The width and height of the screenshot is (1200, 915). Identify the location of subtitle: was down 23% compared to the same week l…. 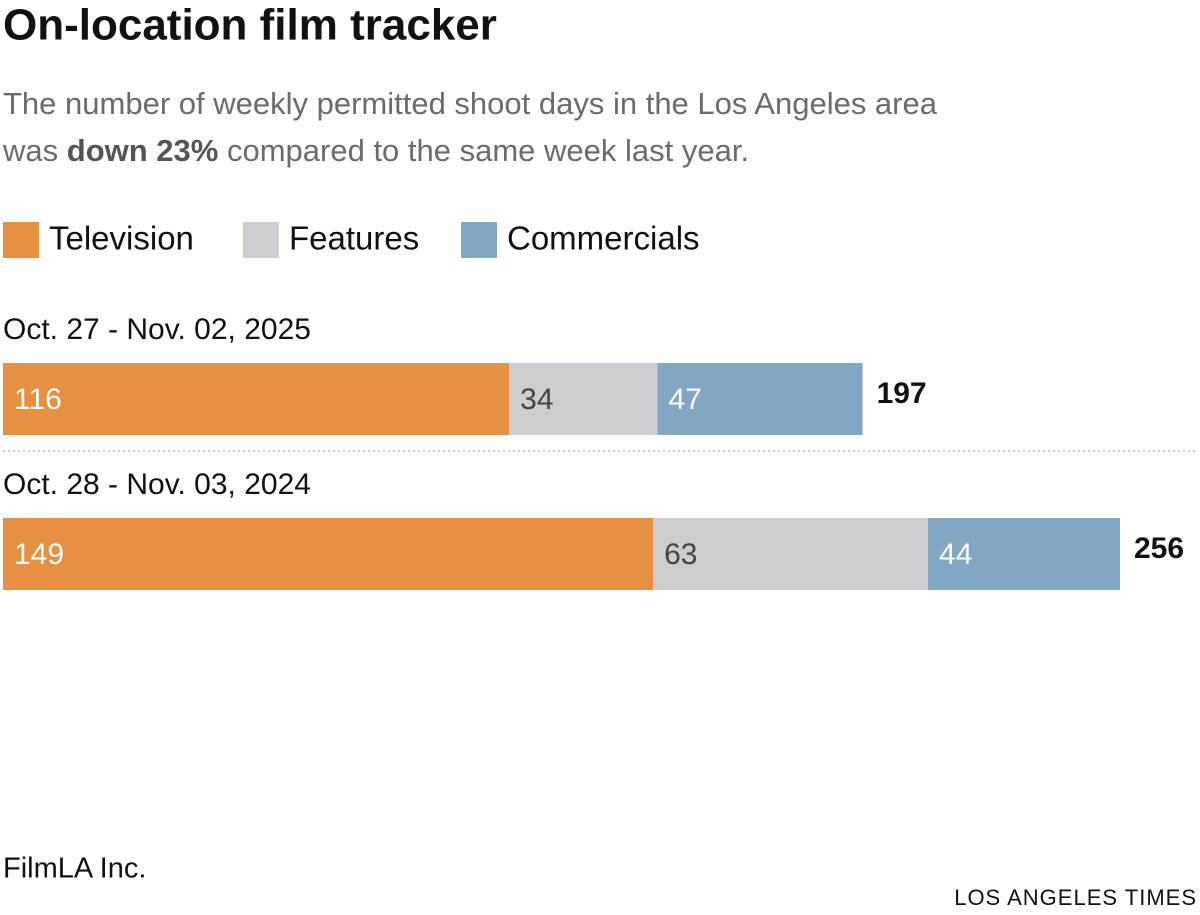
(375, 150).